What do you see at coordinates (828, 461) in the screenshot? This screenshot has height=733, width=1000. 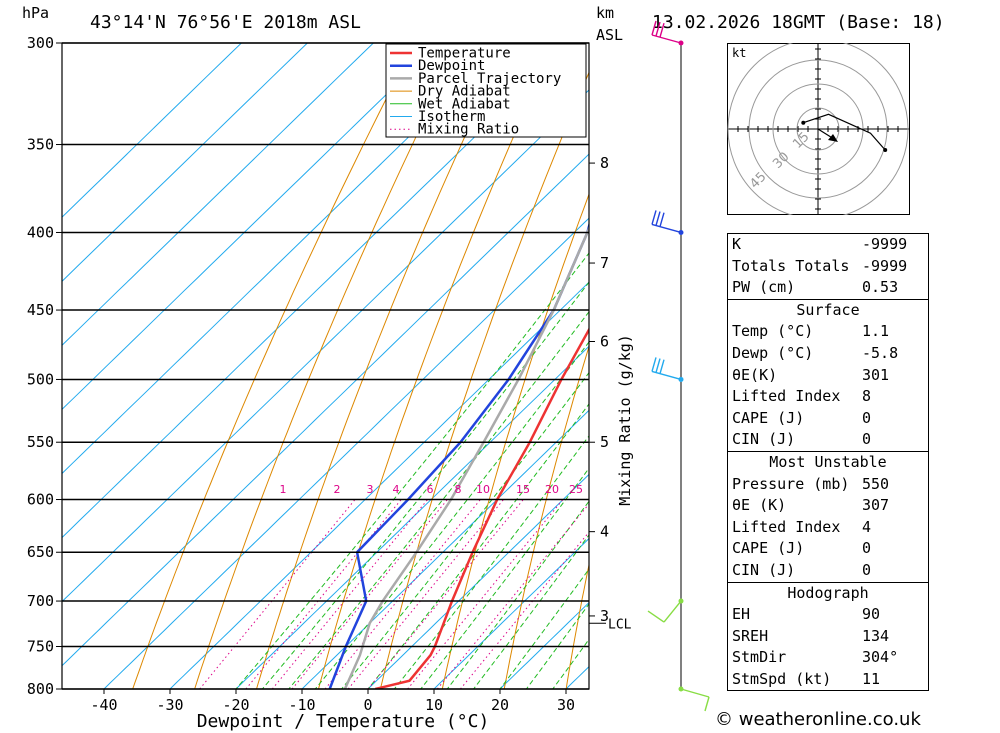 I see `most-unstable-title: Most Unstable` at bounding box center [828, 461].